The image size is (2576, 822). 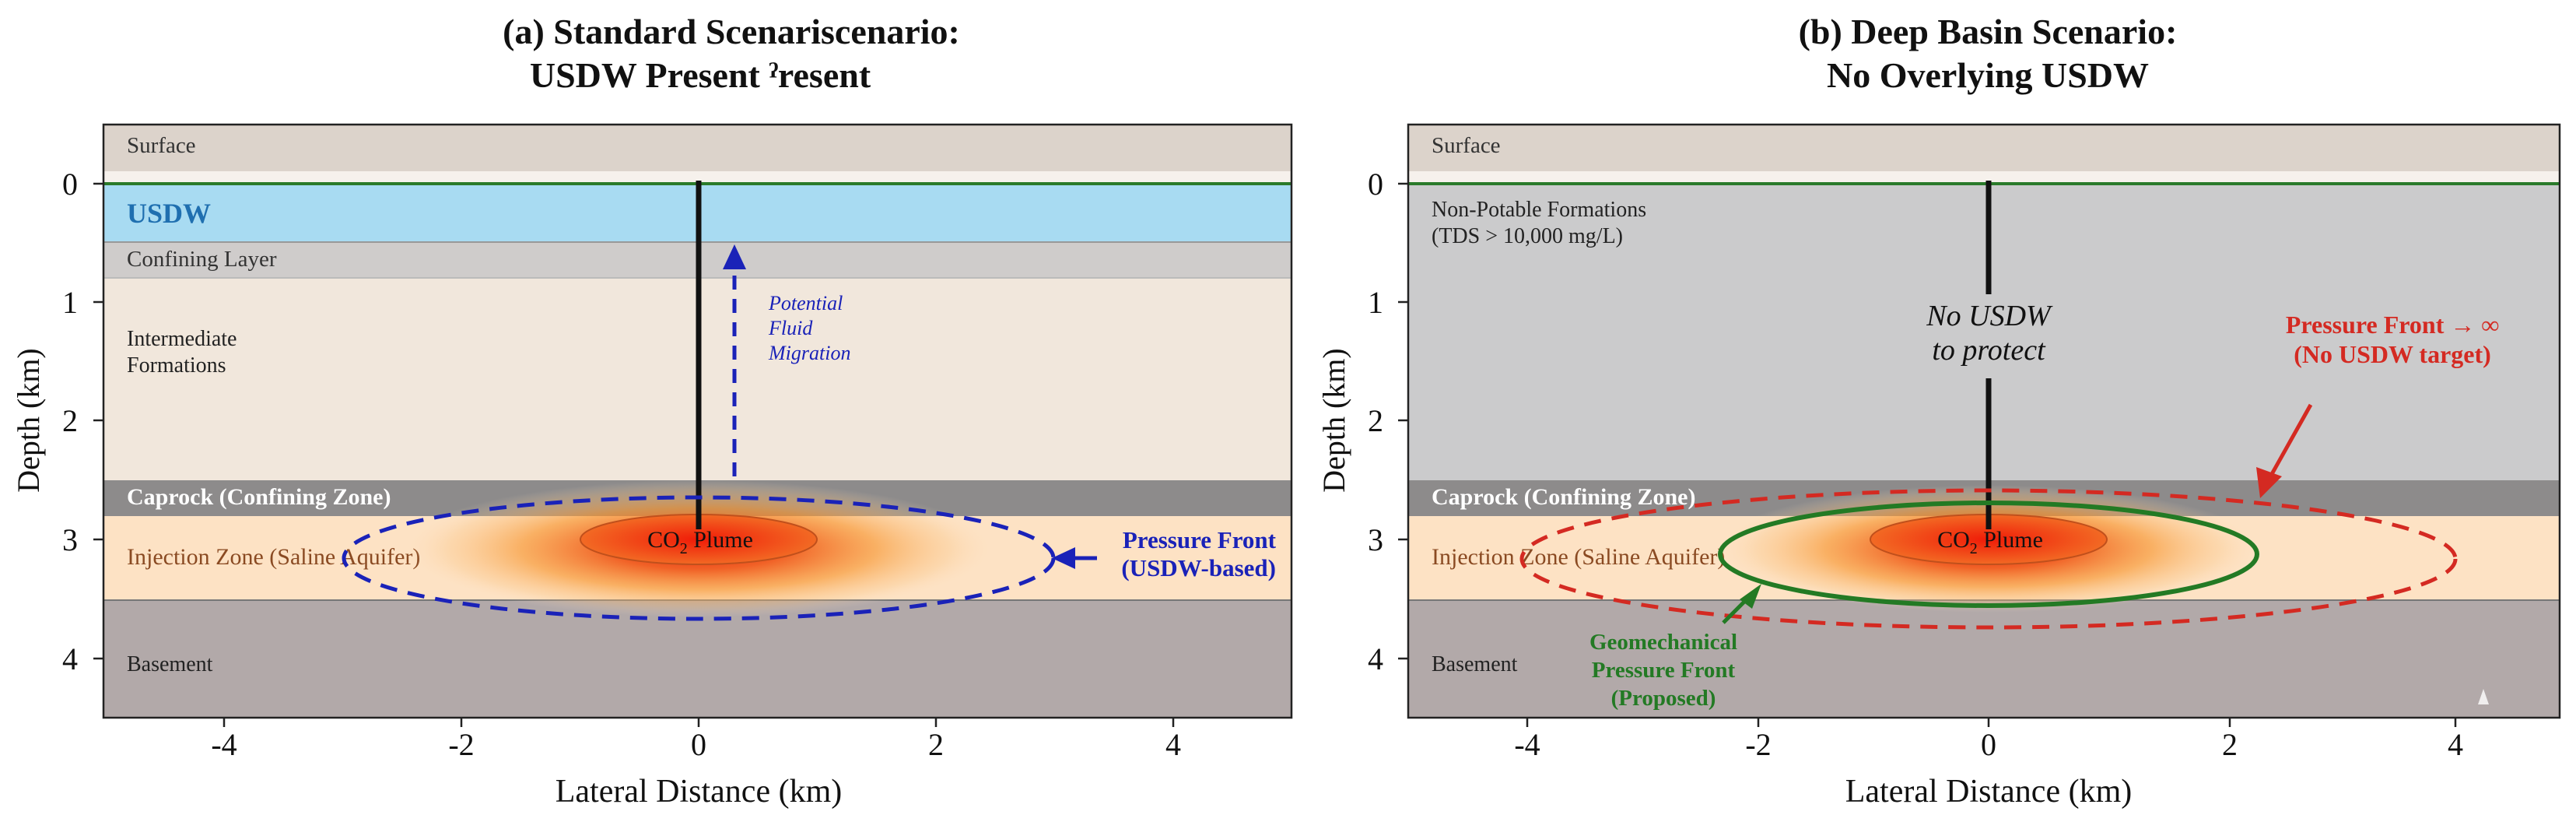 What do you see at coordinates (57, 422) in the screenshot?
I see `panel-a-y-axis: 0 1 2 3 4 Depth (km)` at bounding box center [57, 422].